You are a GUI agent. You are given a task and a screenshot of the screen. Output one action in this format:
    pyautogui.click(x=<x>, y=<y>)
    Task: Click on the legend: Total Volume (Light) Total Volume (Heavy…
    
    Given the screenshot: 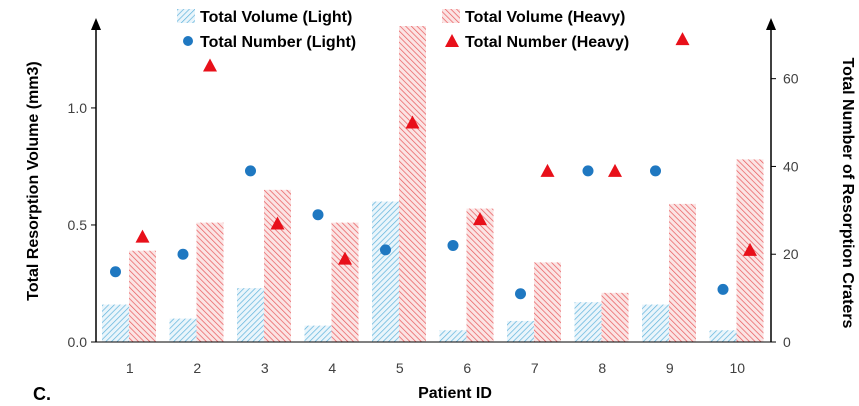 What is the action you would take?
    pyautogui.click(x=403, y=30)
    